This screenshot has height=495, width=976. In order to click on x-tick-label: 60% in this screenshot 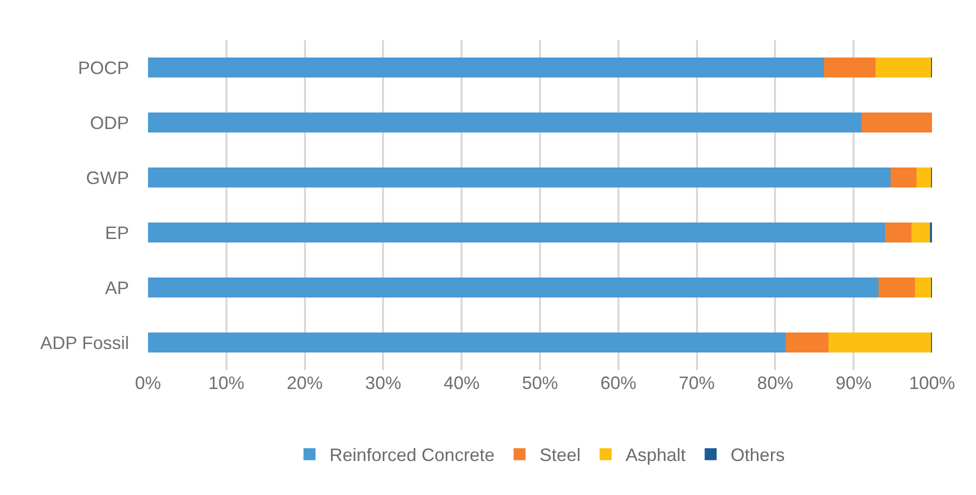, I will do `click(618, 383)`.